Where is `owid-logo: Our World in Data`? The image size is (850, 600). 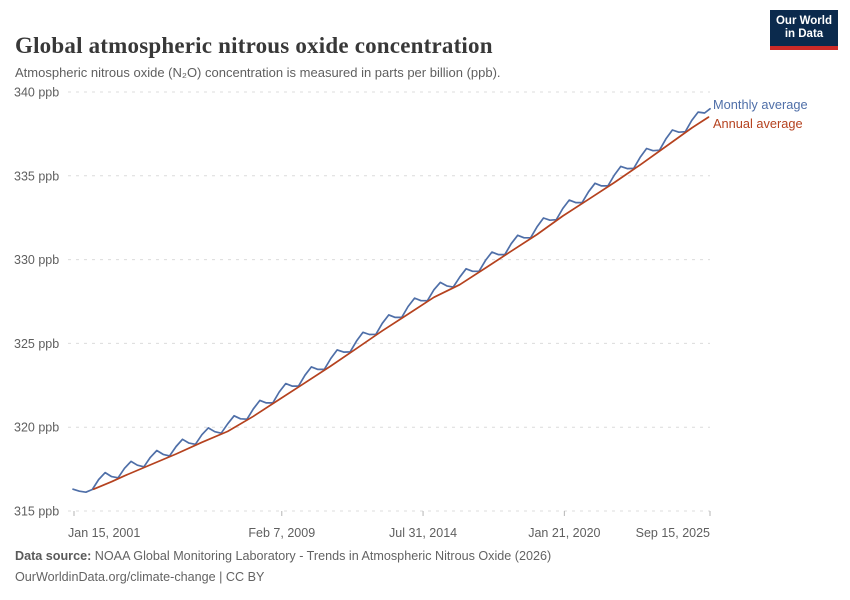
owid-logo: Our World in Data is located at coordinates (804, 30).